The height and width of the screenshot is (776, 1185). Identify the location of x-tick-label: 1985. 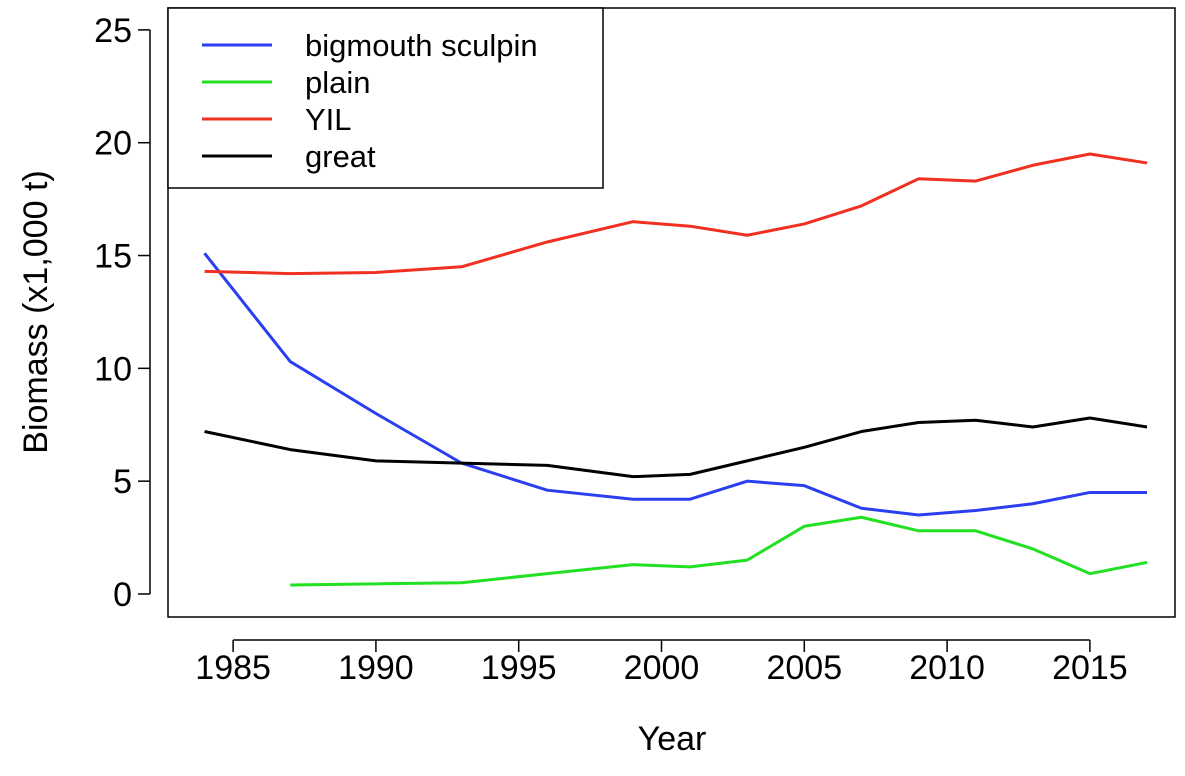
(233, 668).